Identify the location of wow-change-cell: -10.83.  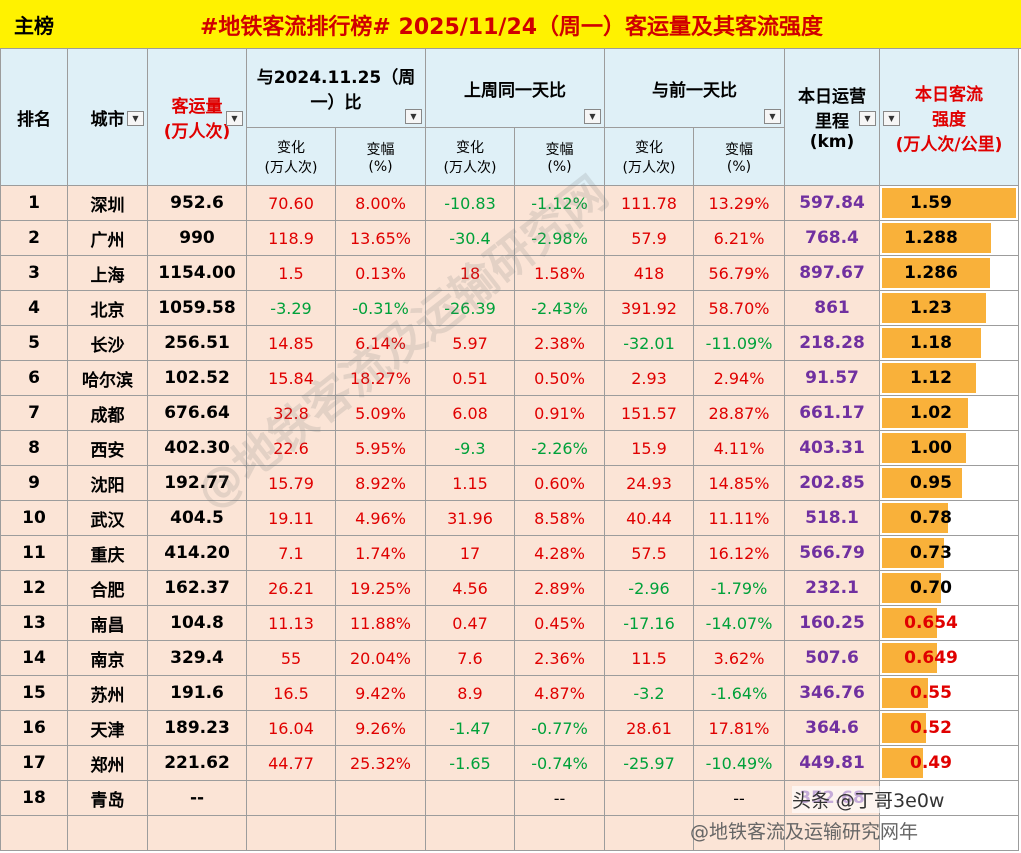
(470, 203).